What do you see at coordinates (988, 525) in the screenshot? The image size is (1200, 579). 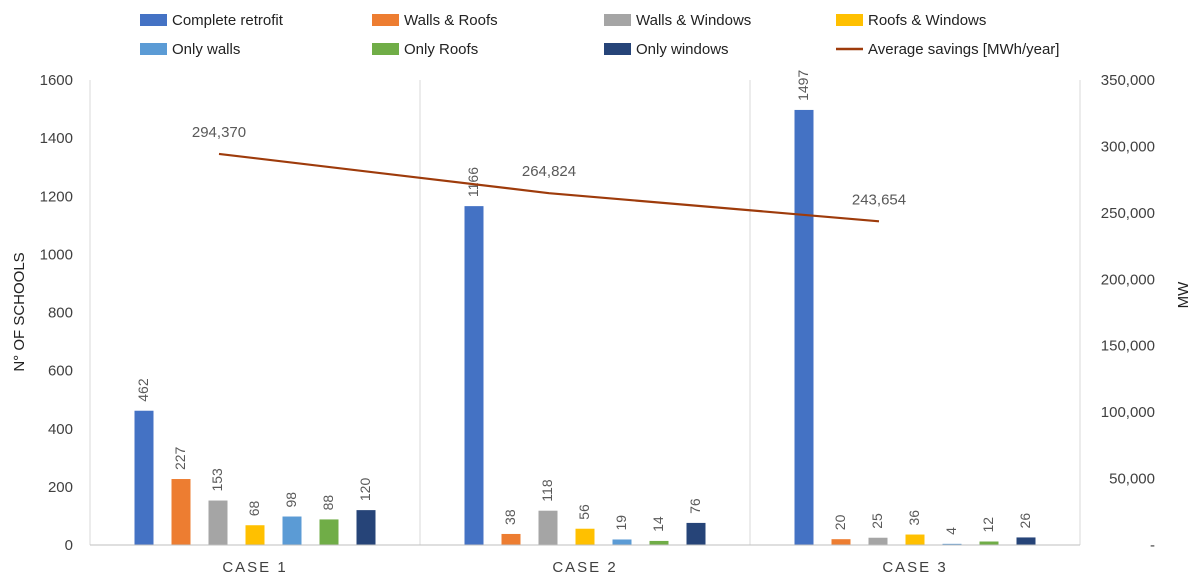 I see `bar-value-label: 12` at bounding box center [988, 525].